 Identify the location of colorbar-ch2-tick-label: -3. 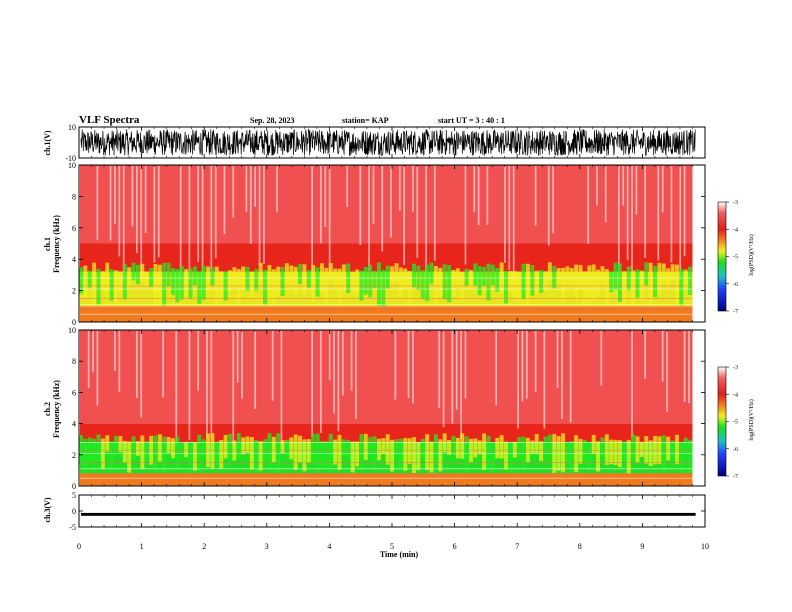
(735, 368).